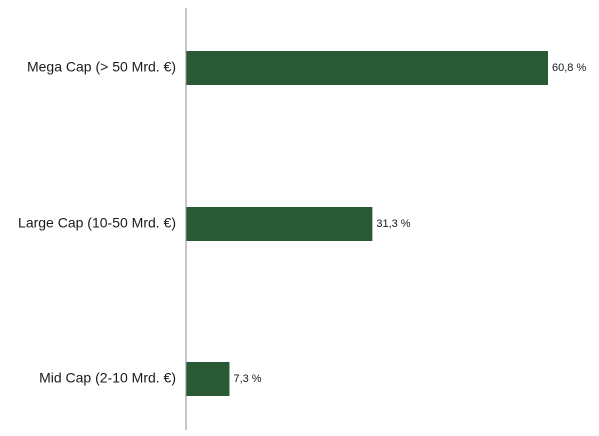 This screenshot has height=436, width=599. Describe the element at coordinates (569, 68) in the screenshot. I see `value-label-0: 60,8 %` at that location.